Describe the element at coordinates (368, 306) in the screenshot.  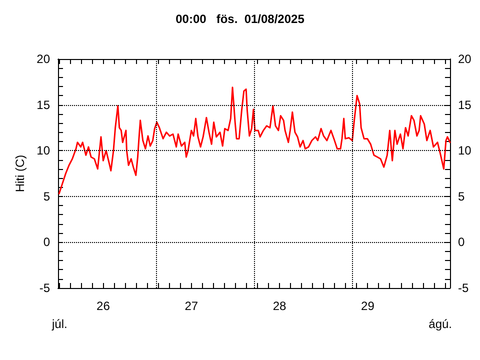
I see `x-tick-label: 29` at that location.